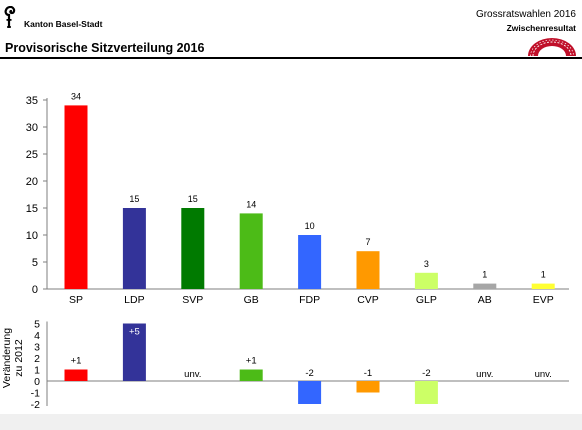 This screenshot has height=430, width=582. Describe the element at coordinates (368, 270) in the screenshot. I see `bar-cvp` at that location.